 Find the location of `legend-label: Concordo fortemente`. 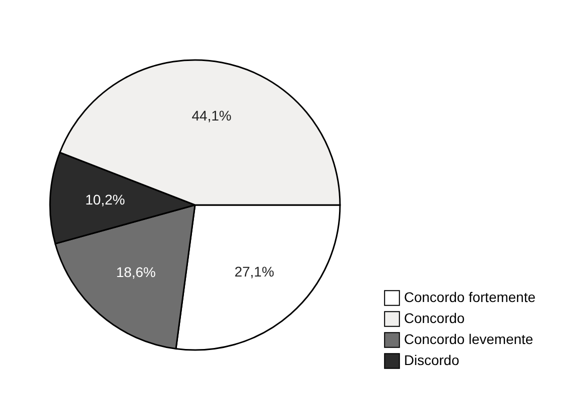

legend-label: Concordo fortemente is located at coordinates (470, 297).